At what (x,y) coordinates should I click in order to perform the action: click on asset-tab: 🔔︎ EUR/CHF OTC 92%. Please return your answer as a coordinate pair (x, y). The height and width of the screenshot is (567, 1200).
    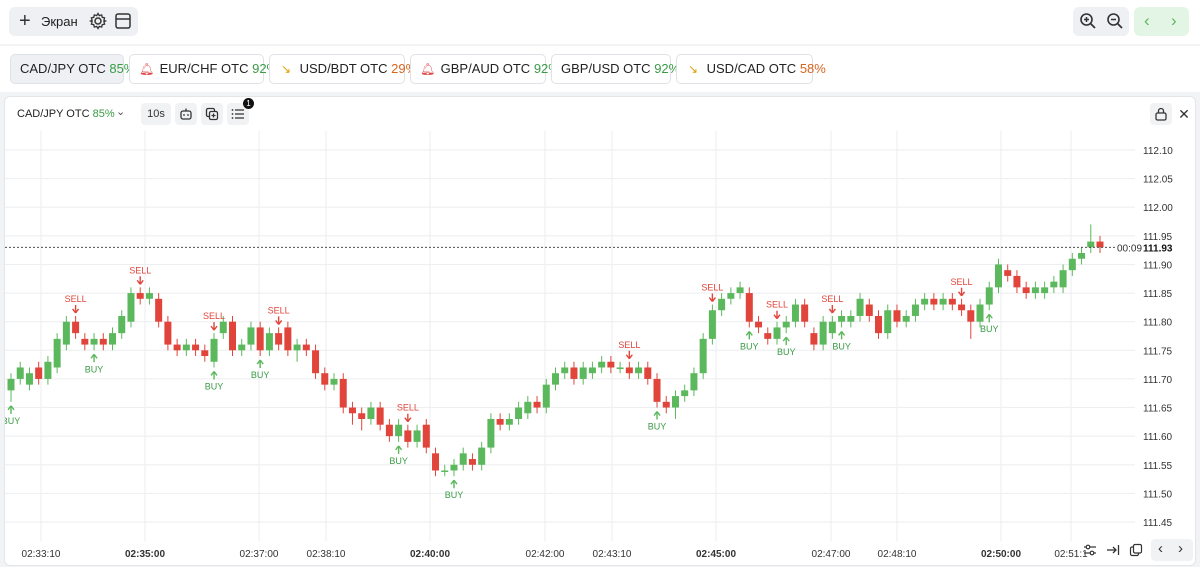
    Looking at the image, I should click on (203, 69).